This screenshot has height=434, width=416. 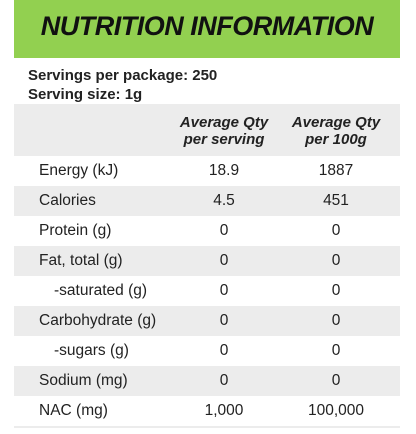 What do you see at coordinates (224, 170) in the screenshot?
I see `row-value-per-serving: 18.9` at bounding box center [224, 170].